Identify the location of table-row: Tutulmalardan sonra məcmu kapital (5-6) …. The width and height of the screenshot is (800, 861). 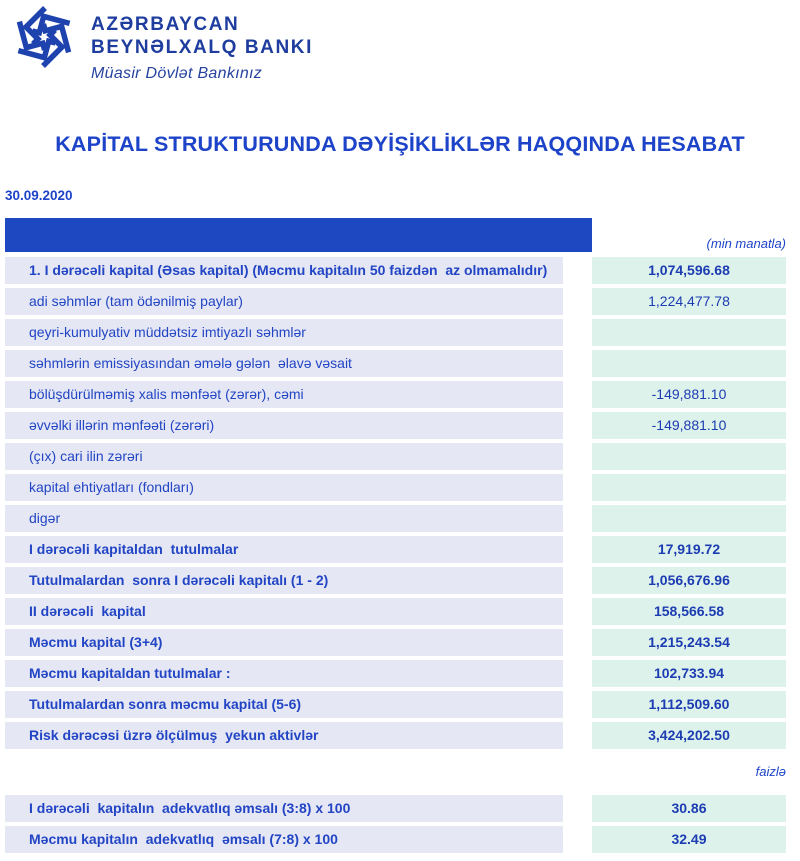
(395, 704).